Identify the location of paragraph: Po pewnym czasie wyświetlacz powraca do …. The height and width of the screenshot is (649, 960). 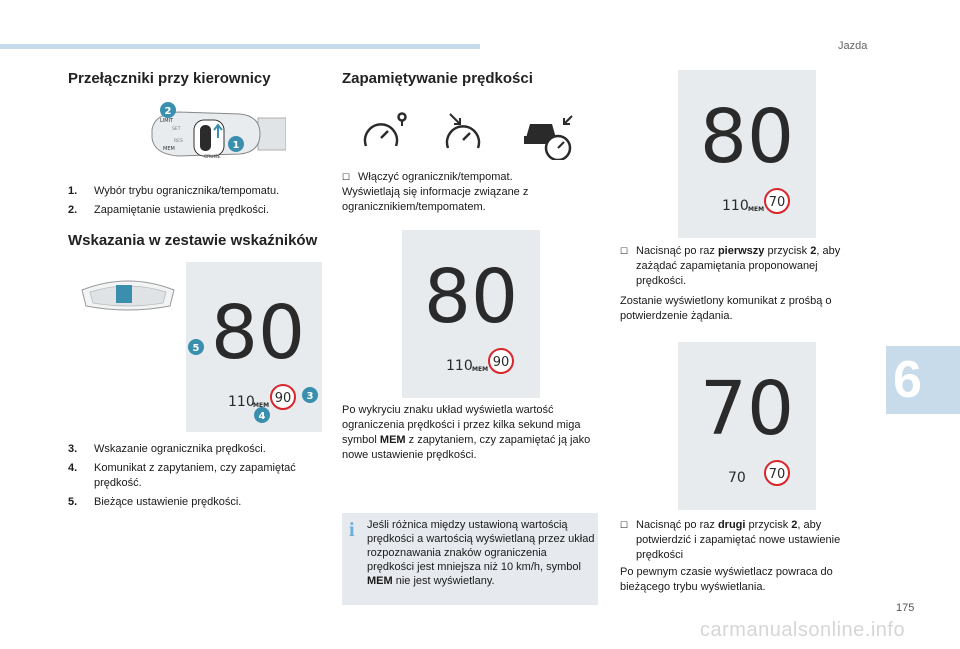
(726, 579).